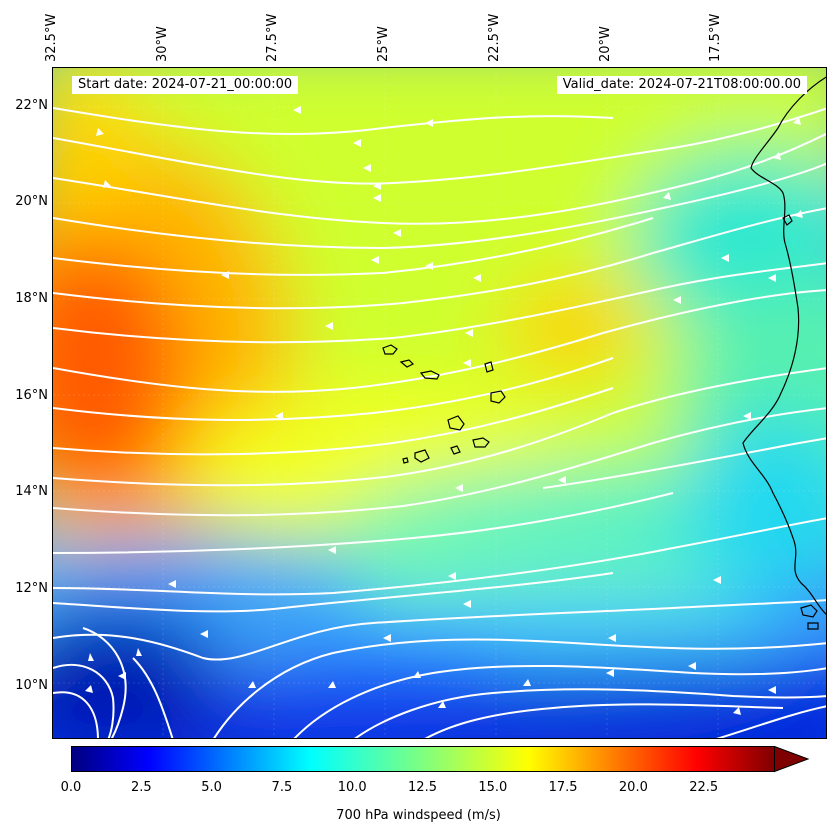  Describe the element at coordinates (422, 787) in the screenshot. I see `colorbar-tick-label: 12.5` at that location.